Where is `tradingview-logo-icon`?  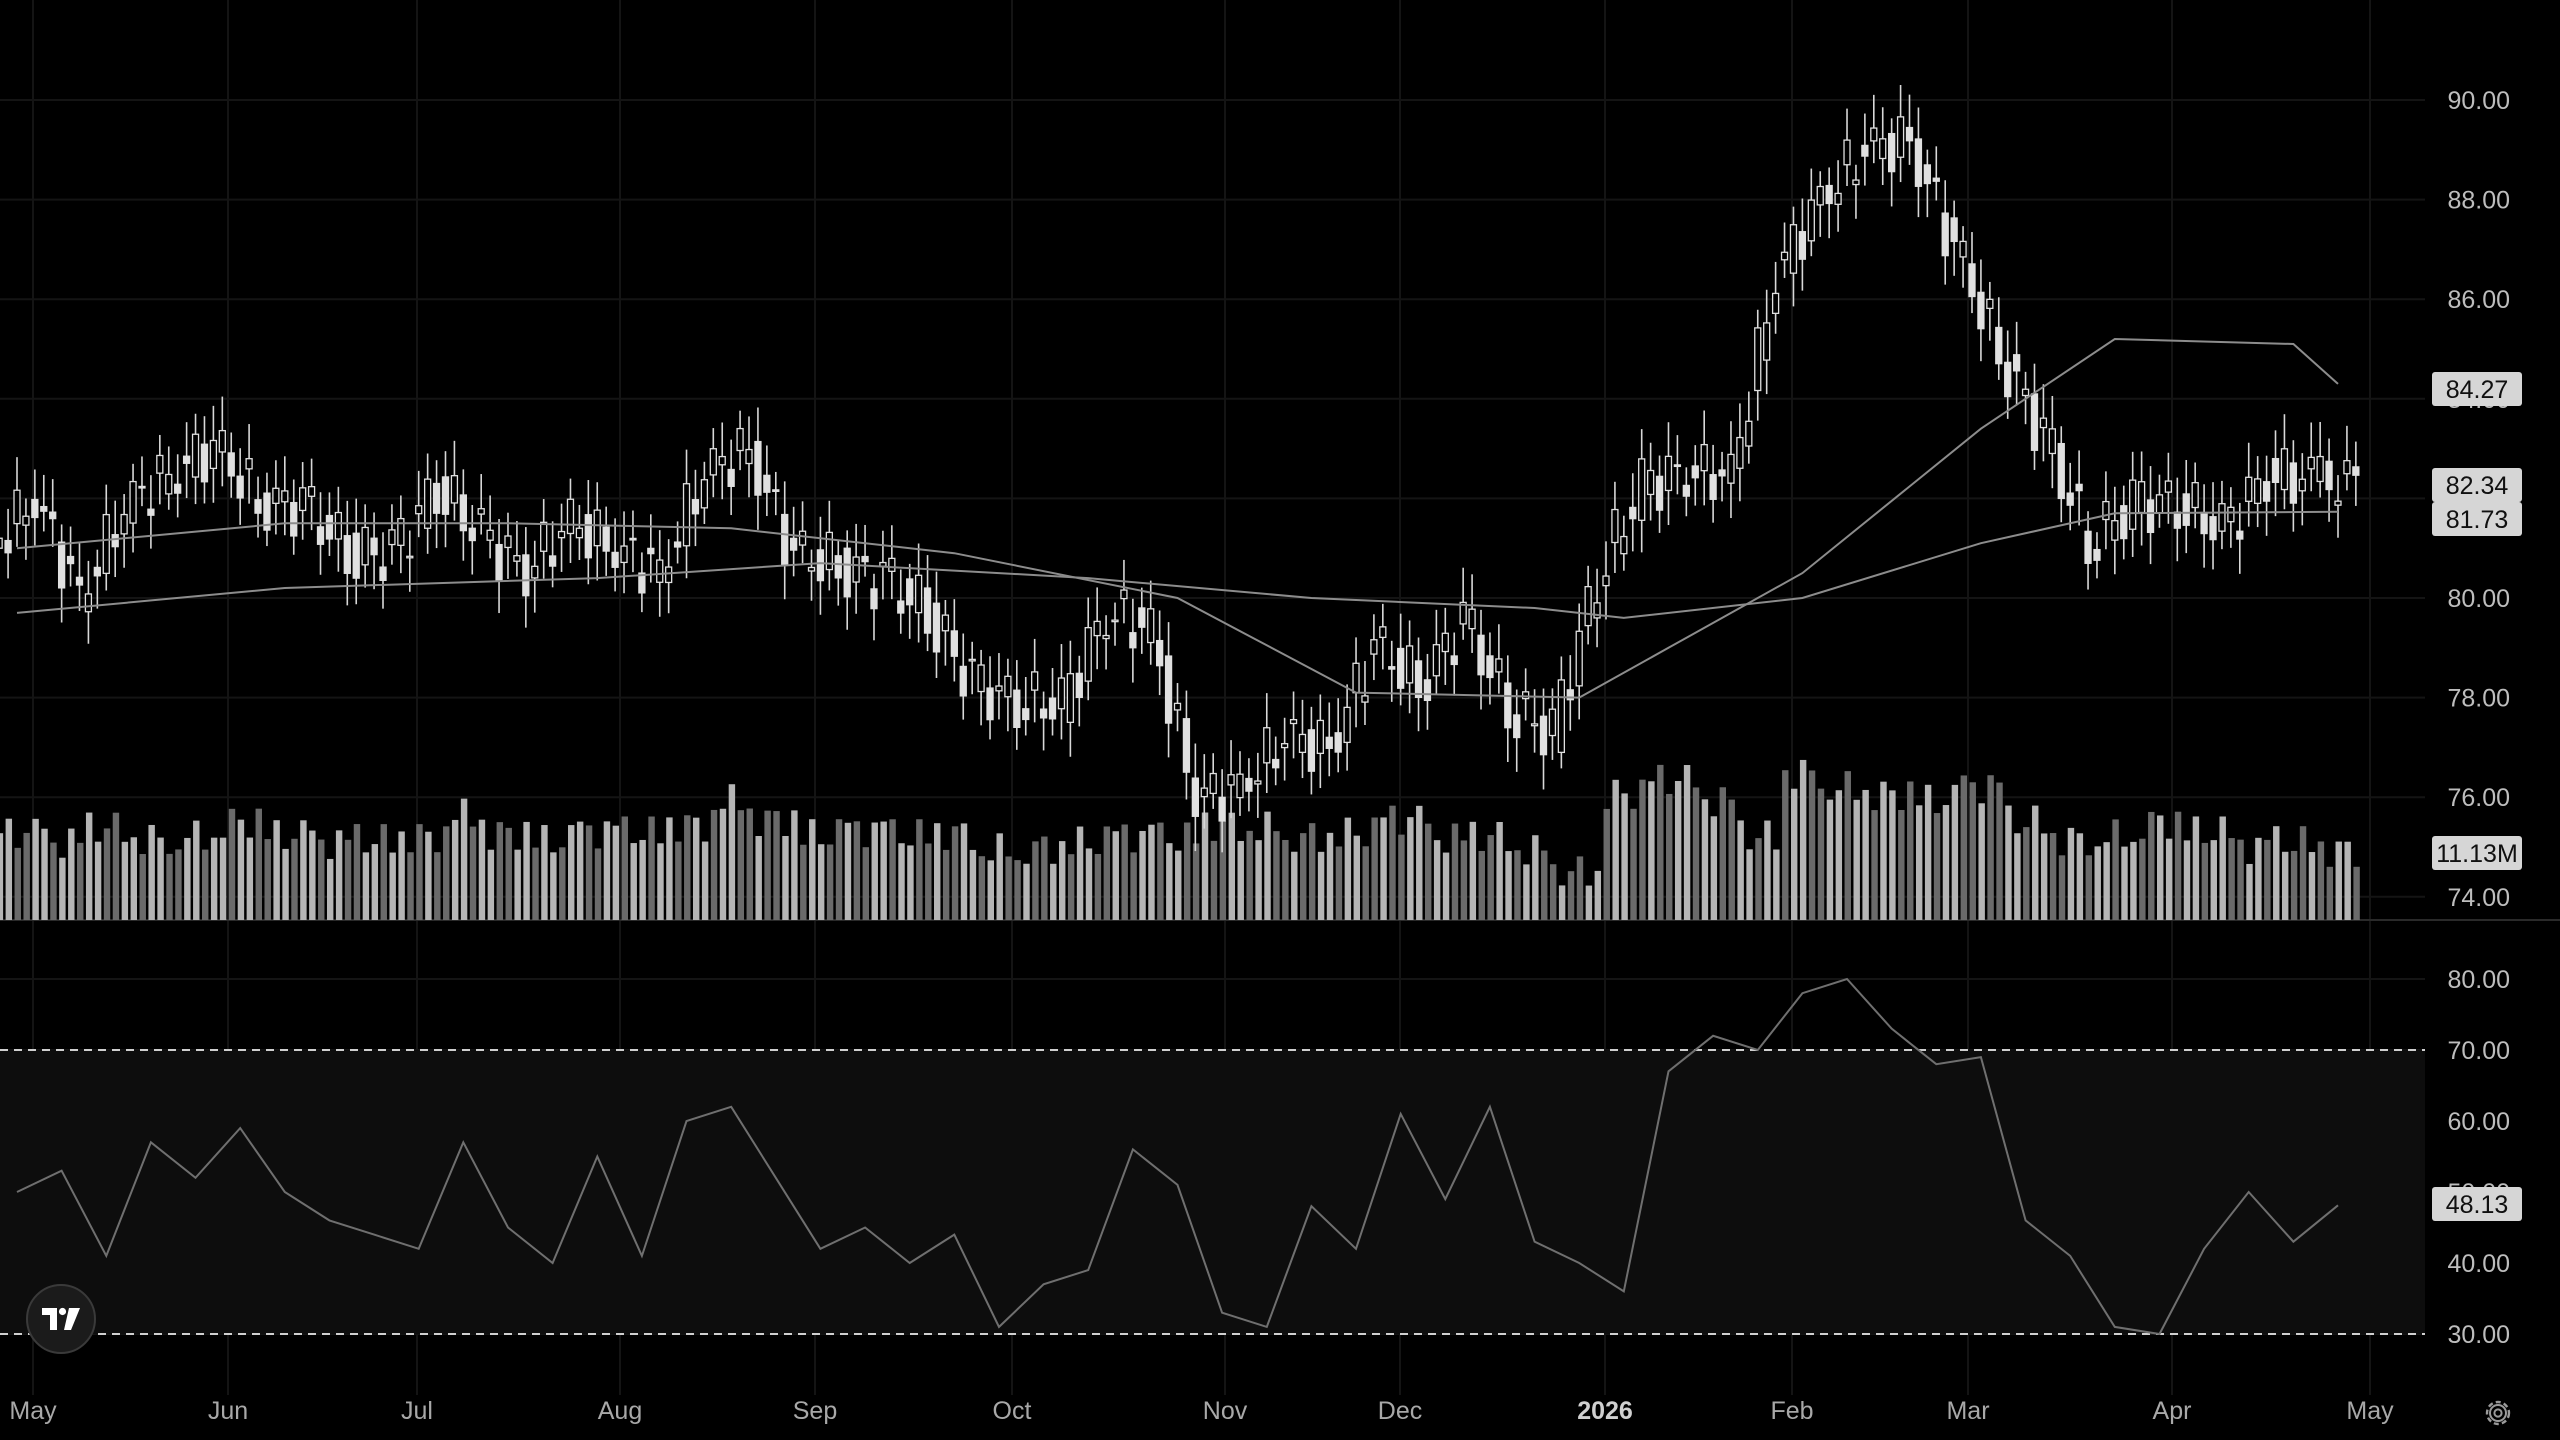 tradingview-logo-icon is located at coordinates (61, 1319).